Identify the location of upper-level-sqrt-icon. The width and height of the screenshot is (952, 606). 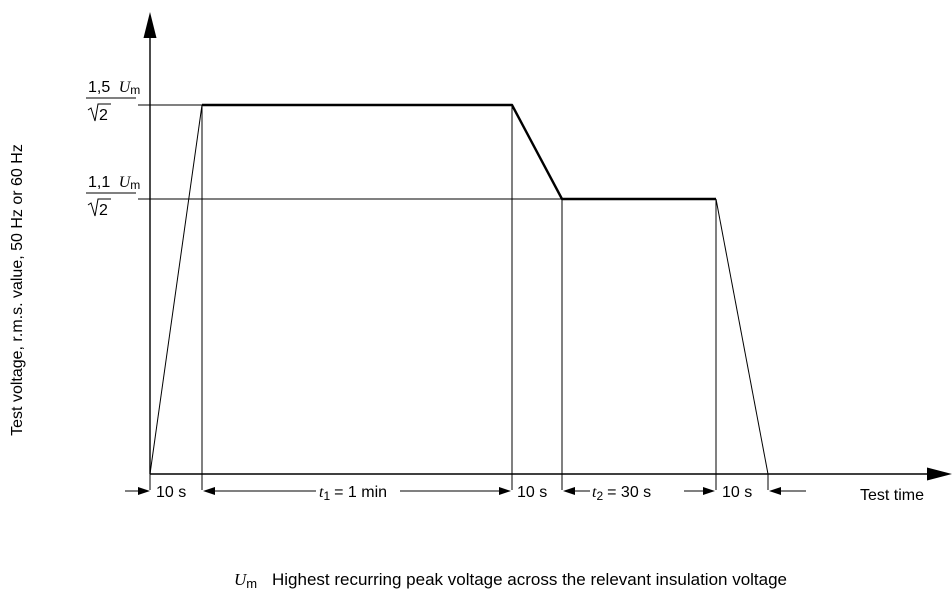
(99, 112).